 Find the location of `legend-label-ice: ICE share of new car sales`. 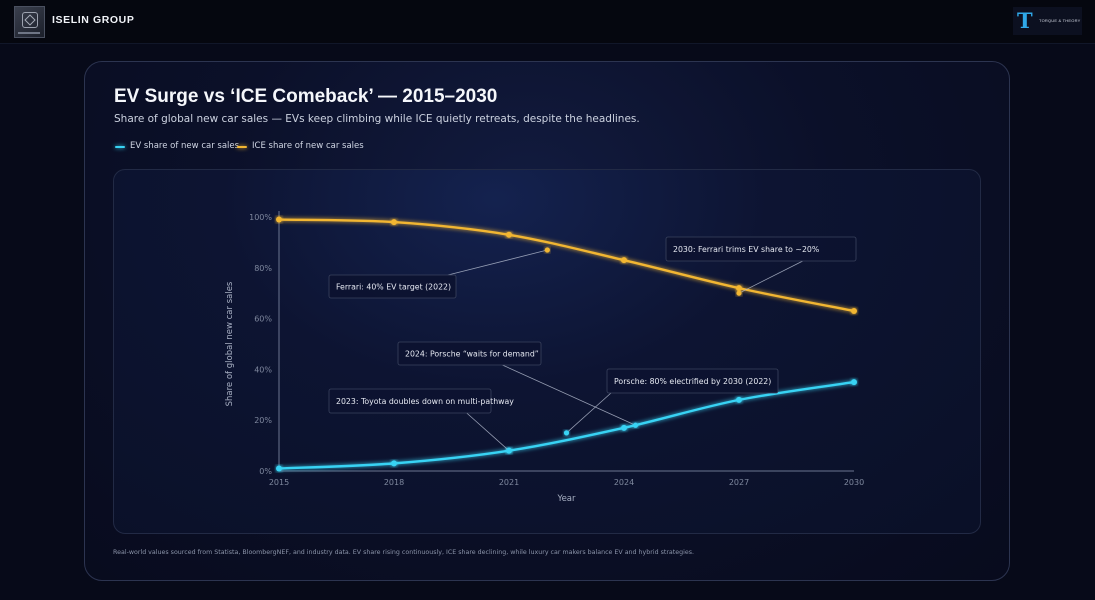

legend-label-ice: ICE share of new car sales is located at coordinates (308, 146).